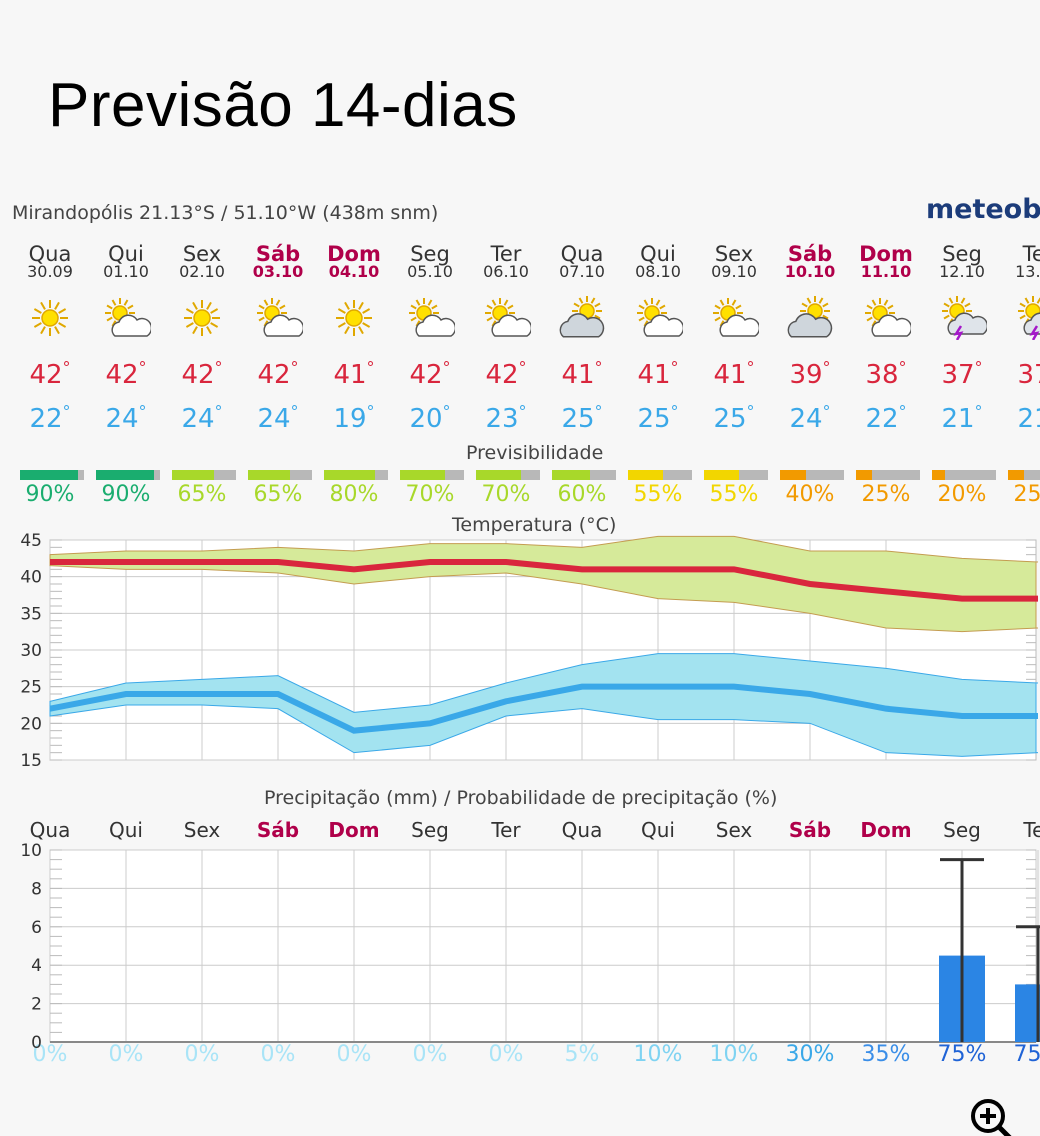  I want to click on min-temp: 19°, so click(354, 418).